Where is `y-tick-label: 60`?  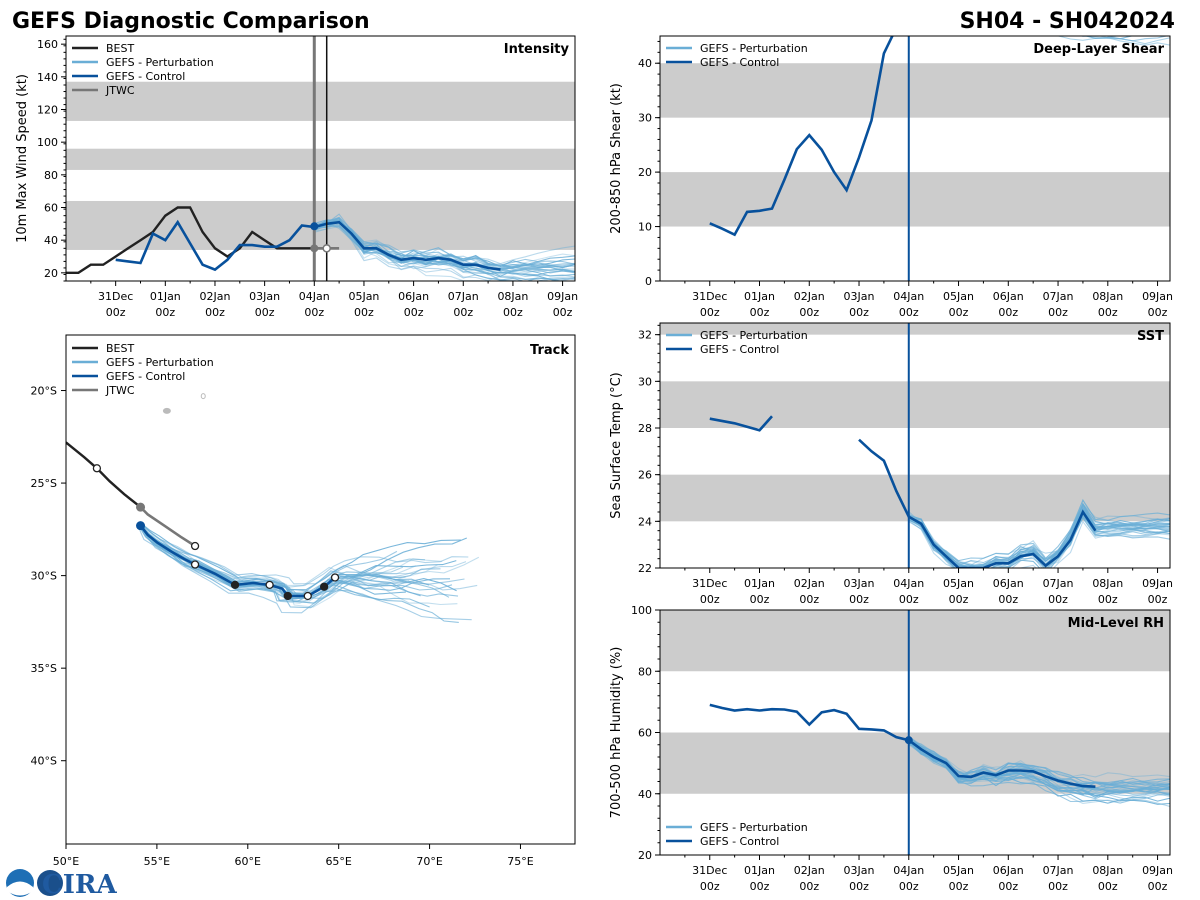 y-tick-label: 60 is located at coordinates (51, 208).